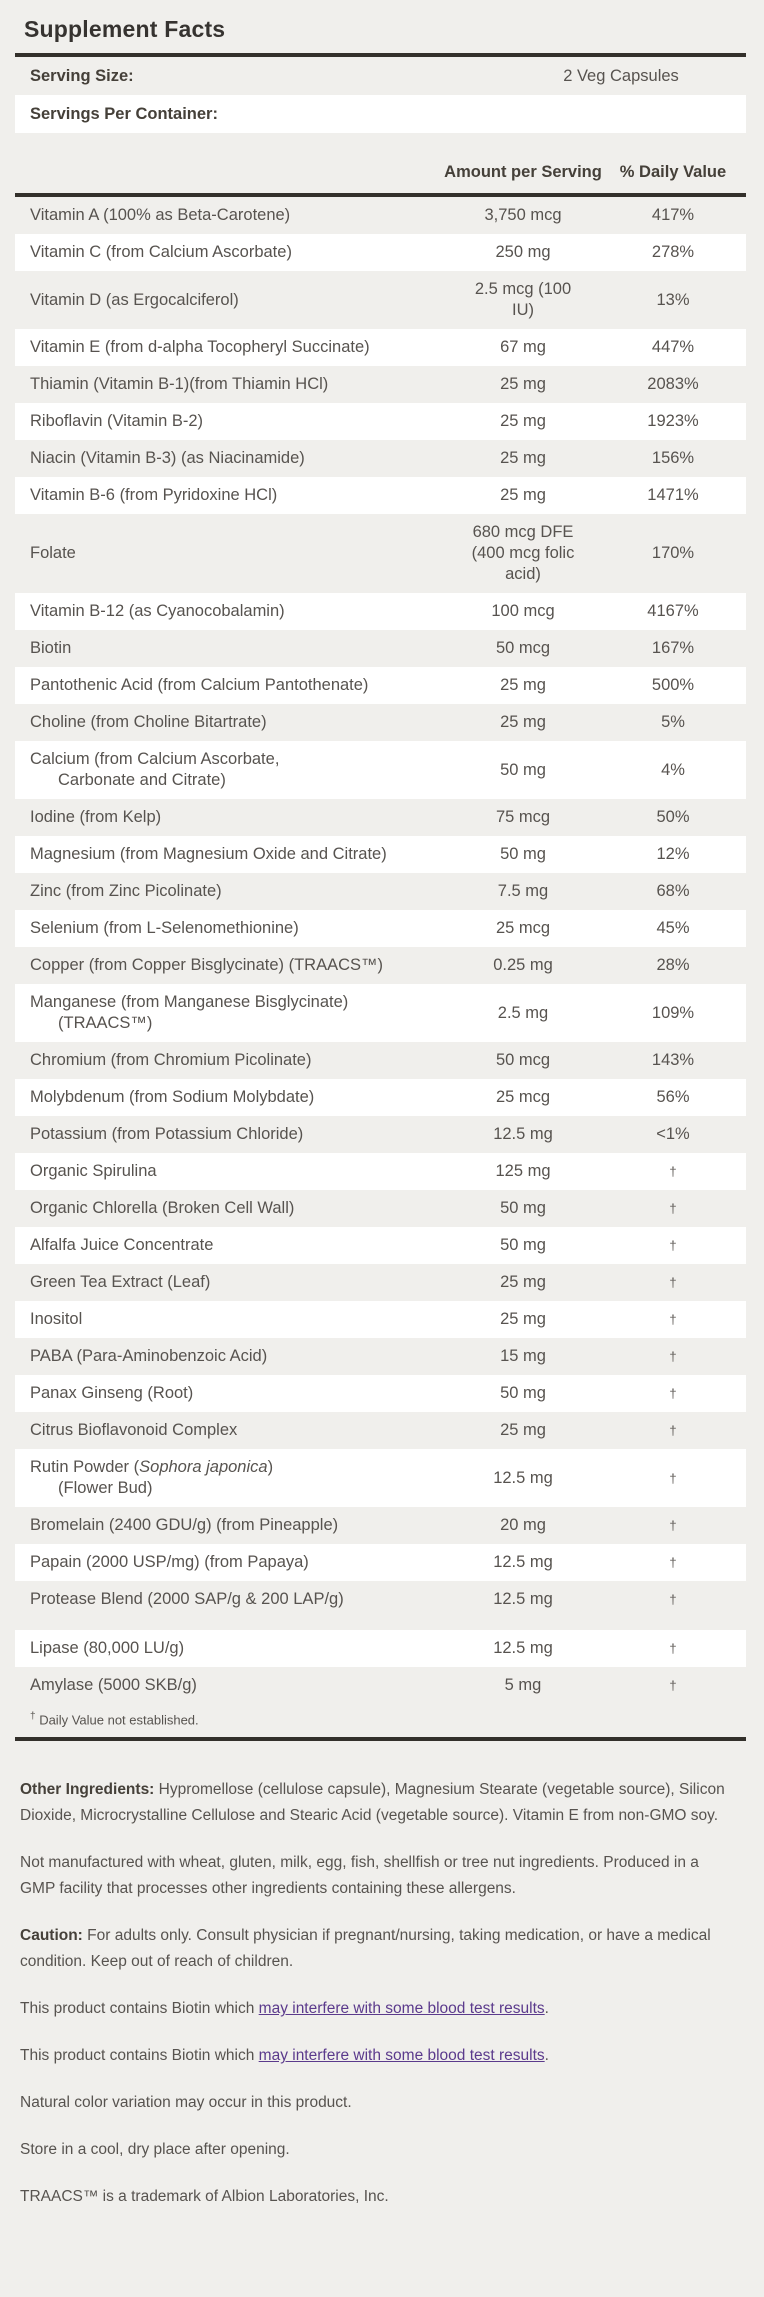  What do you see at coordinates (126, 891) in the screenshot?
I see `ingredient-name: Zinc (from Zinc Picolinate)` at bounding box center [126, 891].